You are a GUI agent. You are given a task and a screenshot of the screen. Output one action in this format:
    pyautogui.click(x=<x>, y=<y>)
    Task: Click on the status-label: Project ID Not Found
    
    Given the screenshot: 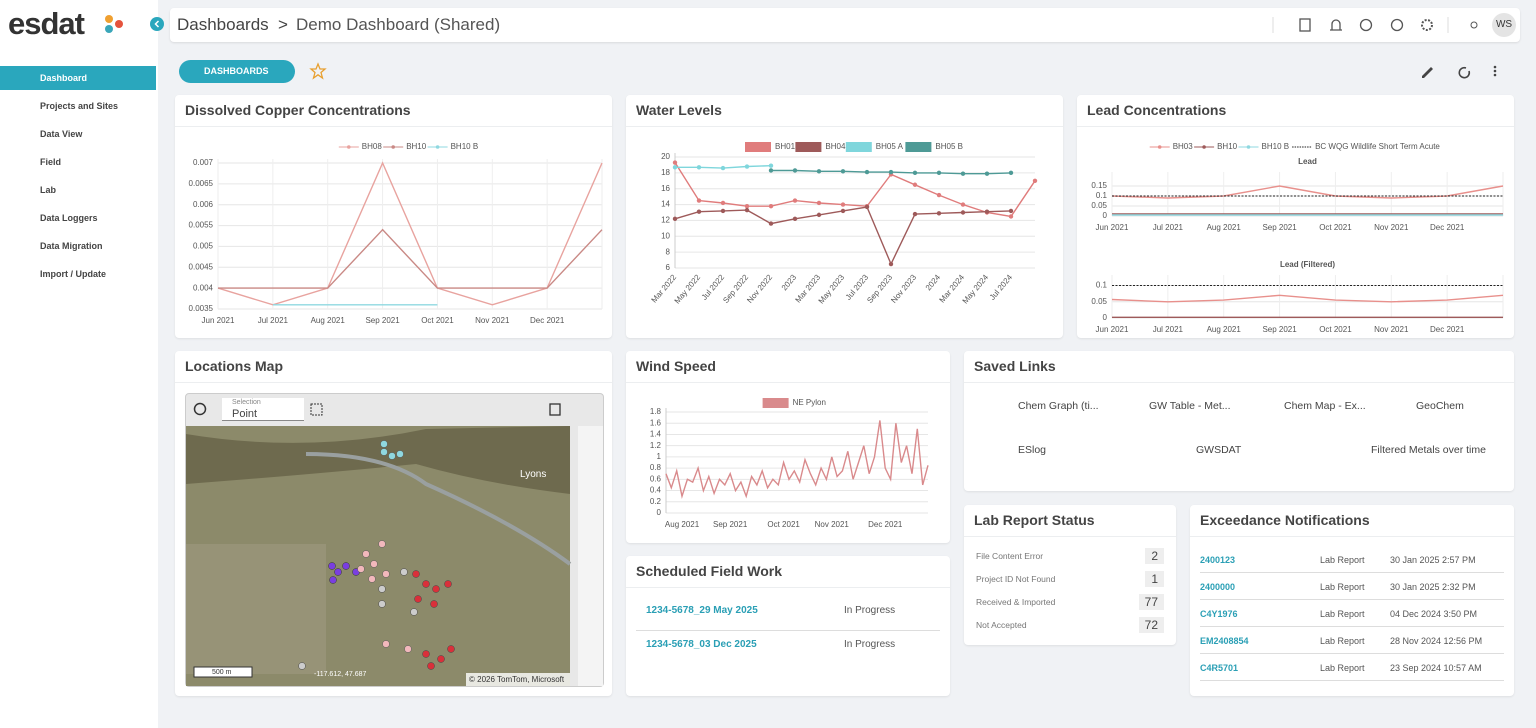 What is the action you would take?
    pyautogui.click(x=1016, y=579)
    